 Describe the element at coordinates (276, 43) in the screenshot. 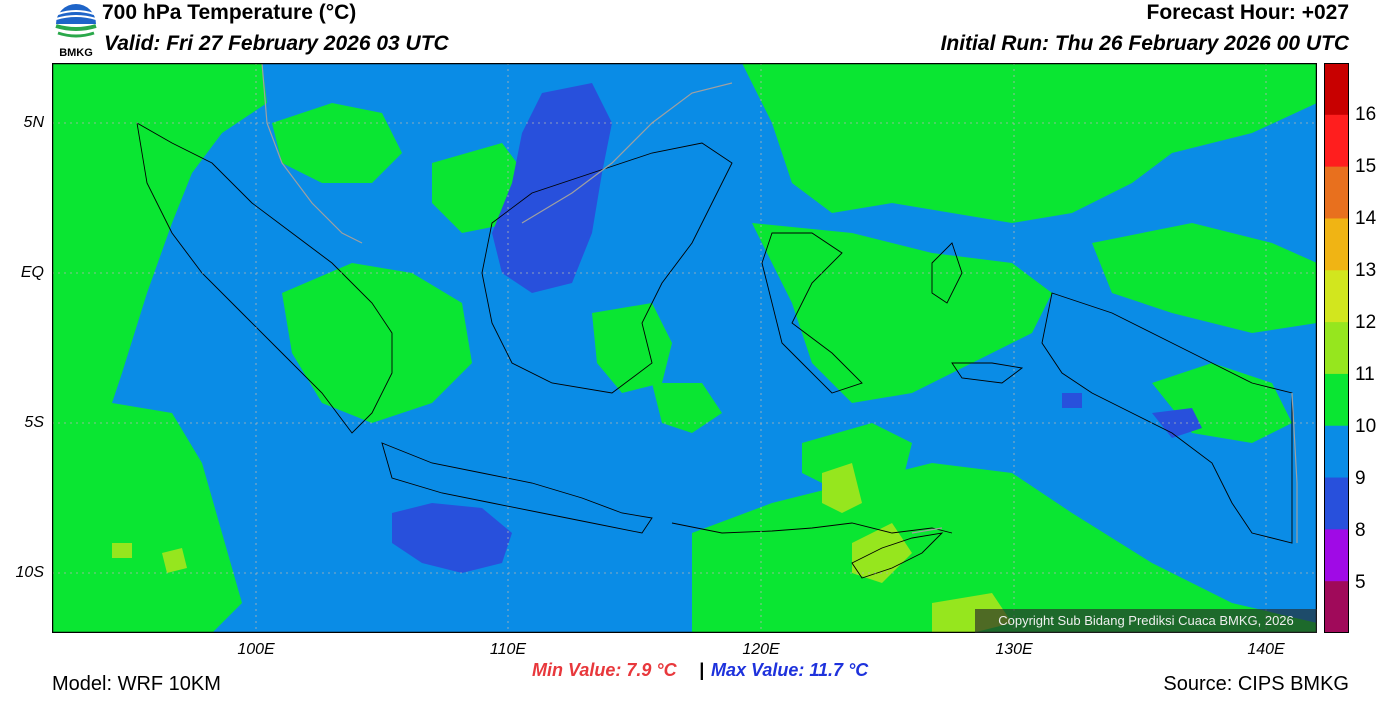

I see `valid-time: Valid: Fri 27 February 2026 03 UTC` at that location.